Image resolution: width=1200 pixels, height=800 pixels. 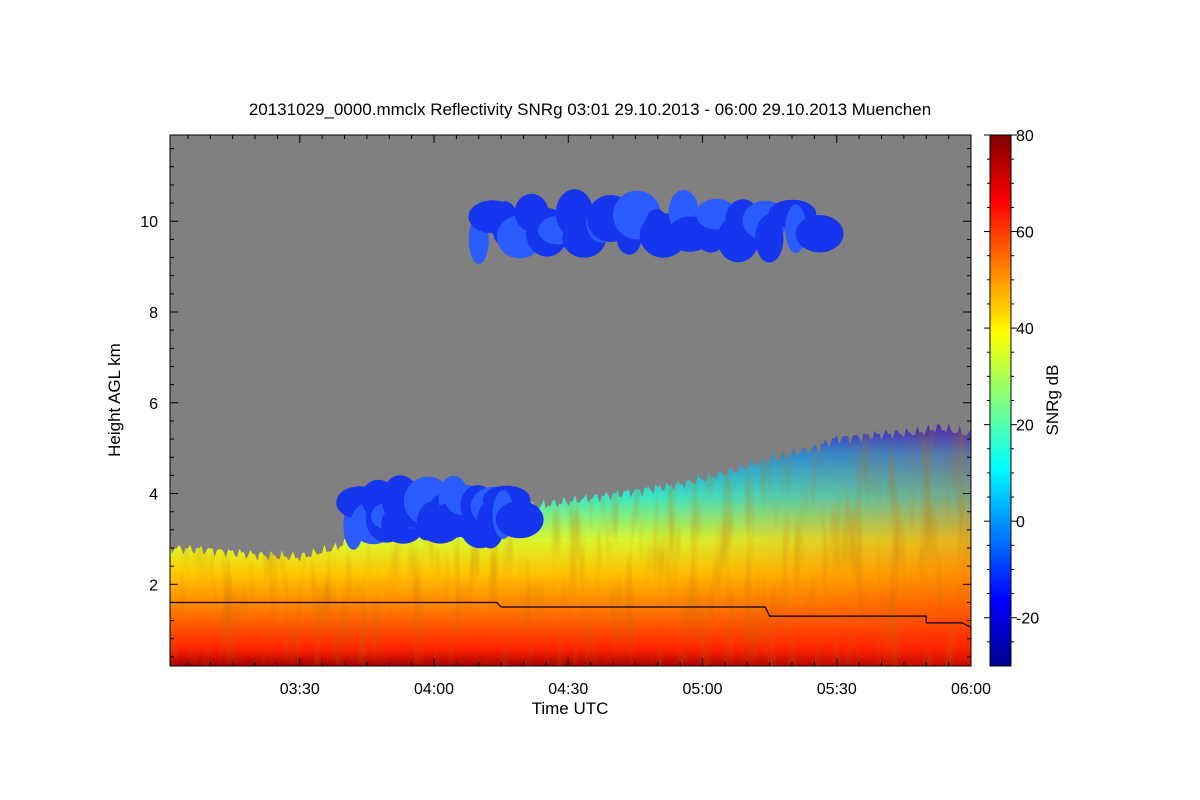 What do you see at coordinates (702, 689) in the screenshot?
I see `x-tick-label: 05:00` at bounding box center [702, 689].